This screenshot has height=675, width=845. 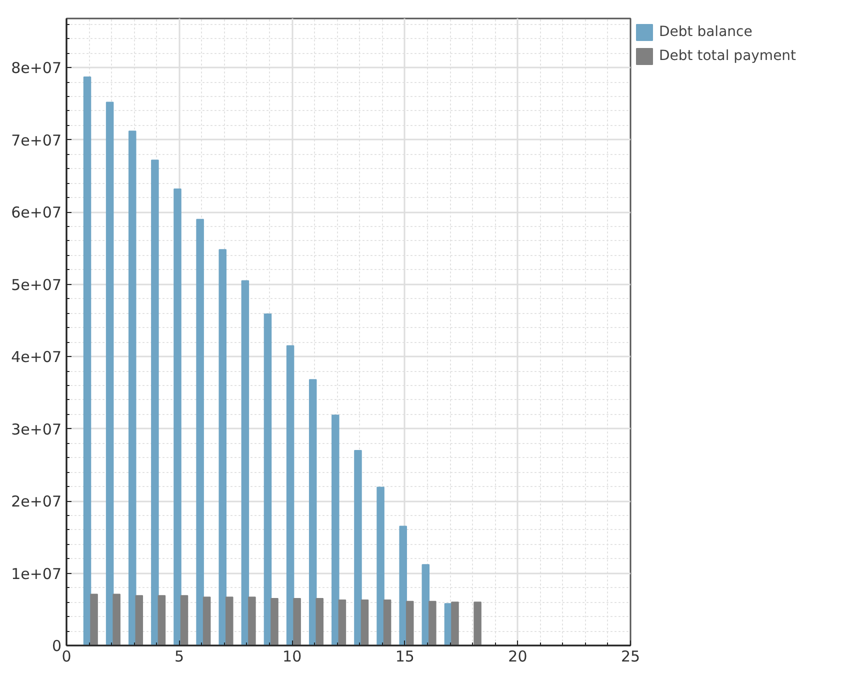 What do you see at coordinates (36, 501) in the screenshot?
I see `y-tick-label: 2e+07` at bounding box center [36, 501].